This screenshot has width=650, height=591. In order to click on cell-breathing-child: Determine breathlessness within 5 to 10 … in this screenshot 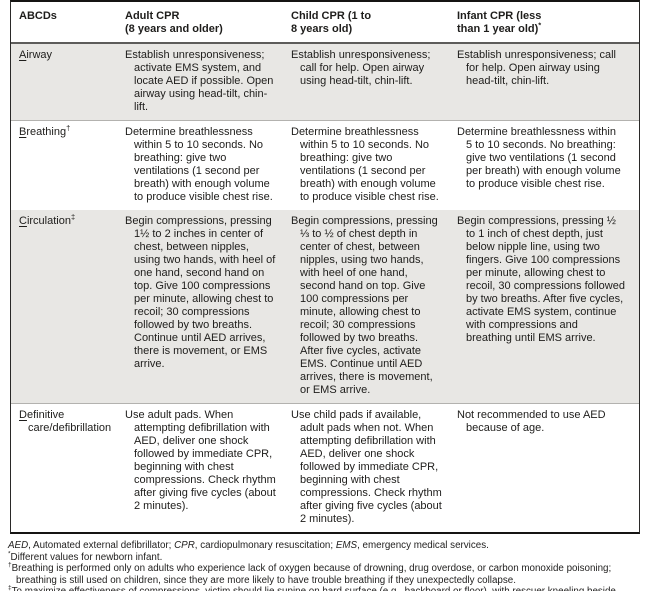, I will do `click(365, 164)`.